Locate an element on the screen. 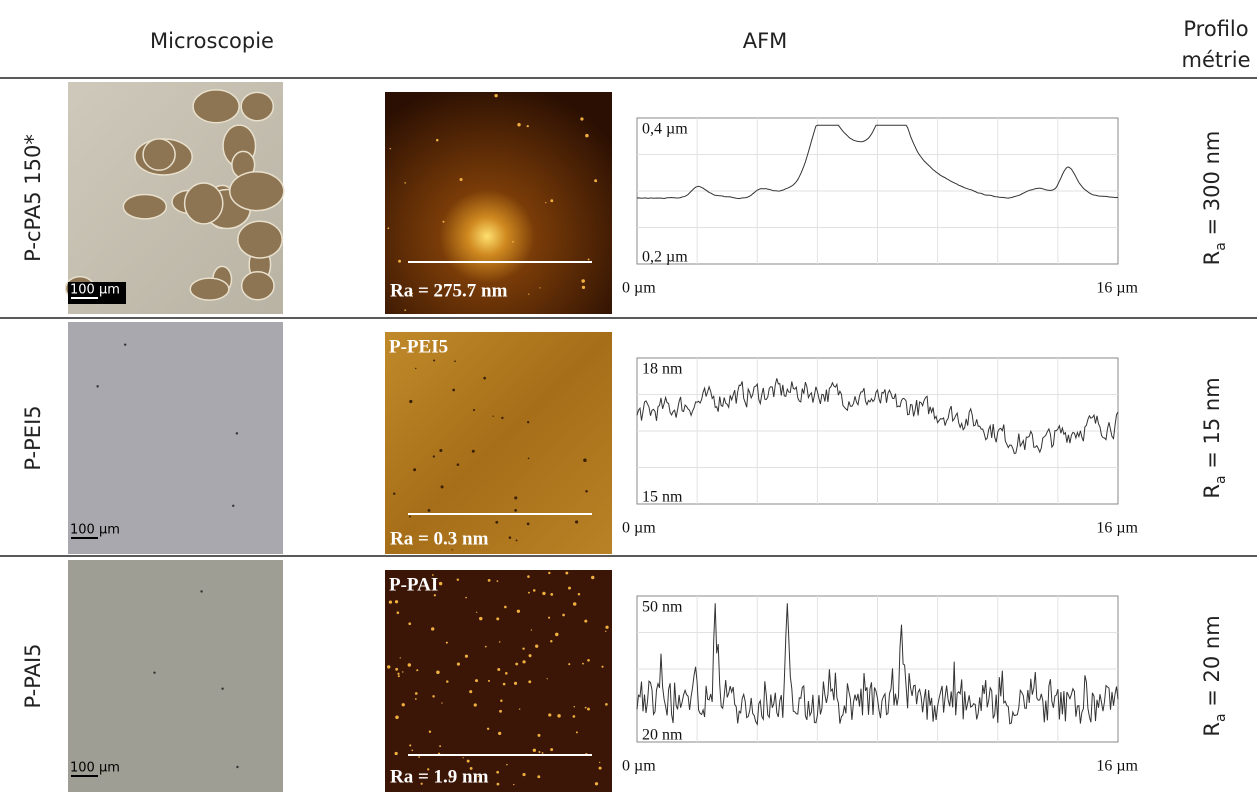  profilometry-ra: Ra = 15 nm is located at coordinates (1214, 437).